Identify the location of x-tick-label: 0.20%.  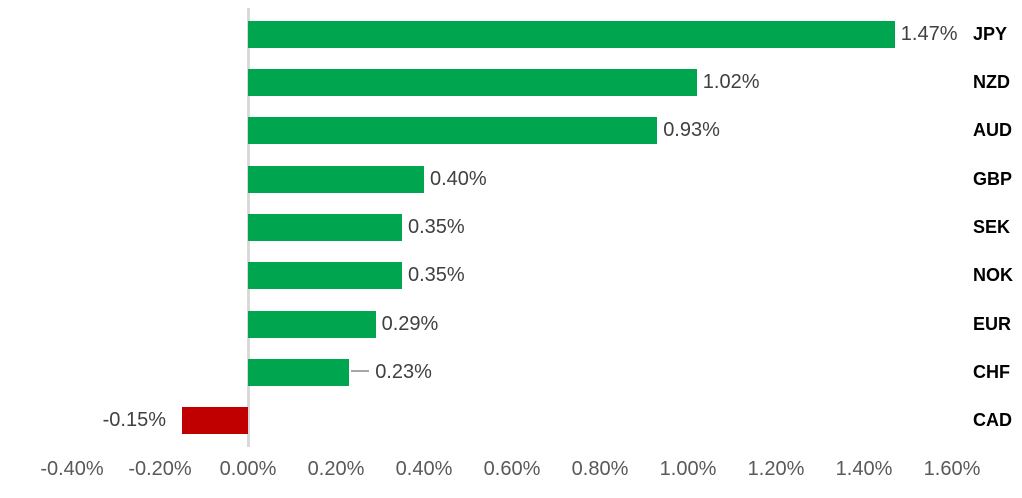
(336, 469).